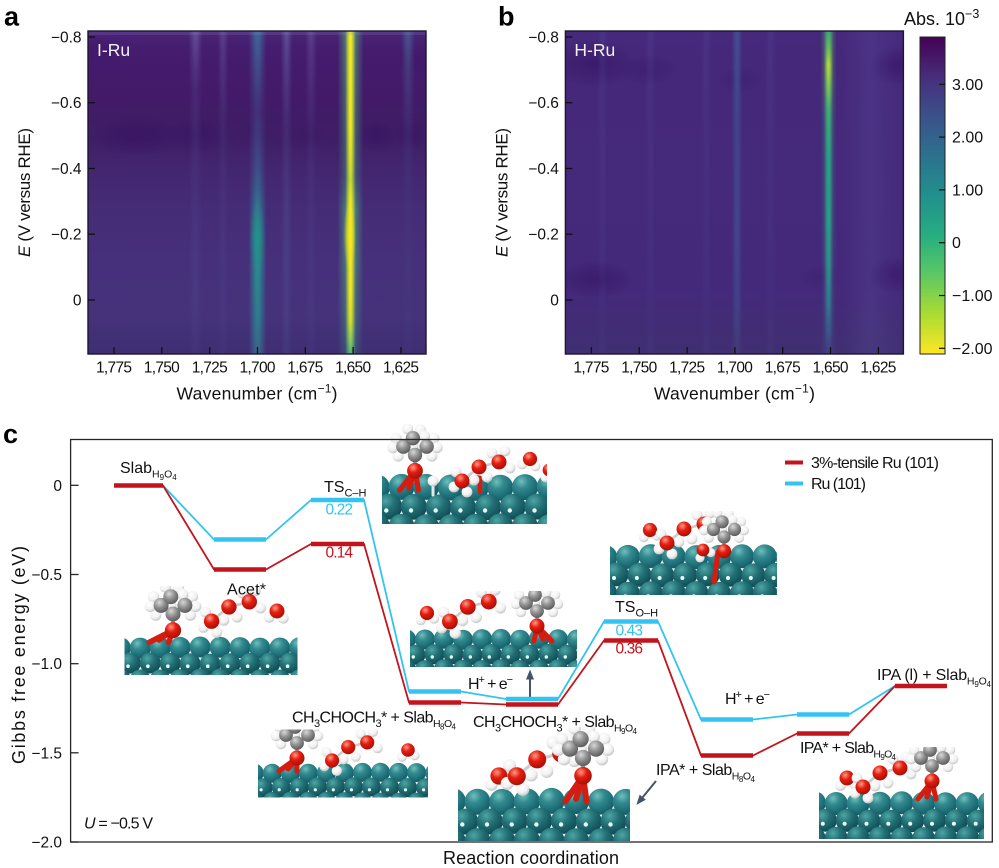 The image size is (999, 868). Describe the element at coordinates (46, 753) in the screenshot. I see `svg-text: −1.5` at that location.